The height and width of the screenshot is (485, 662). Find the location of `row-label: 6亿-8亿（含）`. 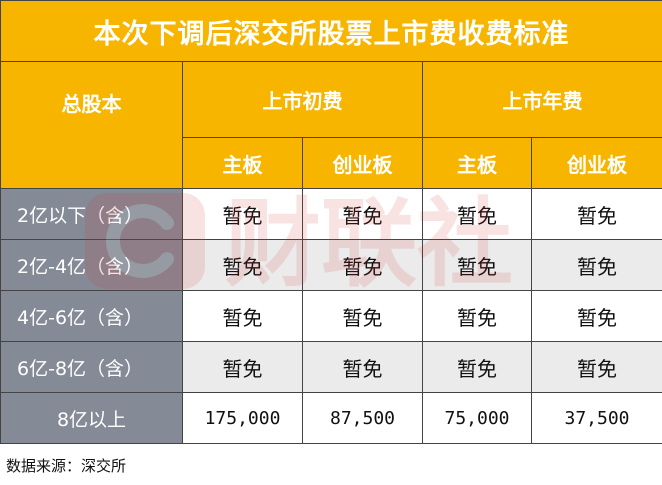

row-label: 6亿-8亿（含） is located at coordinates (91, 367).